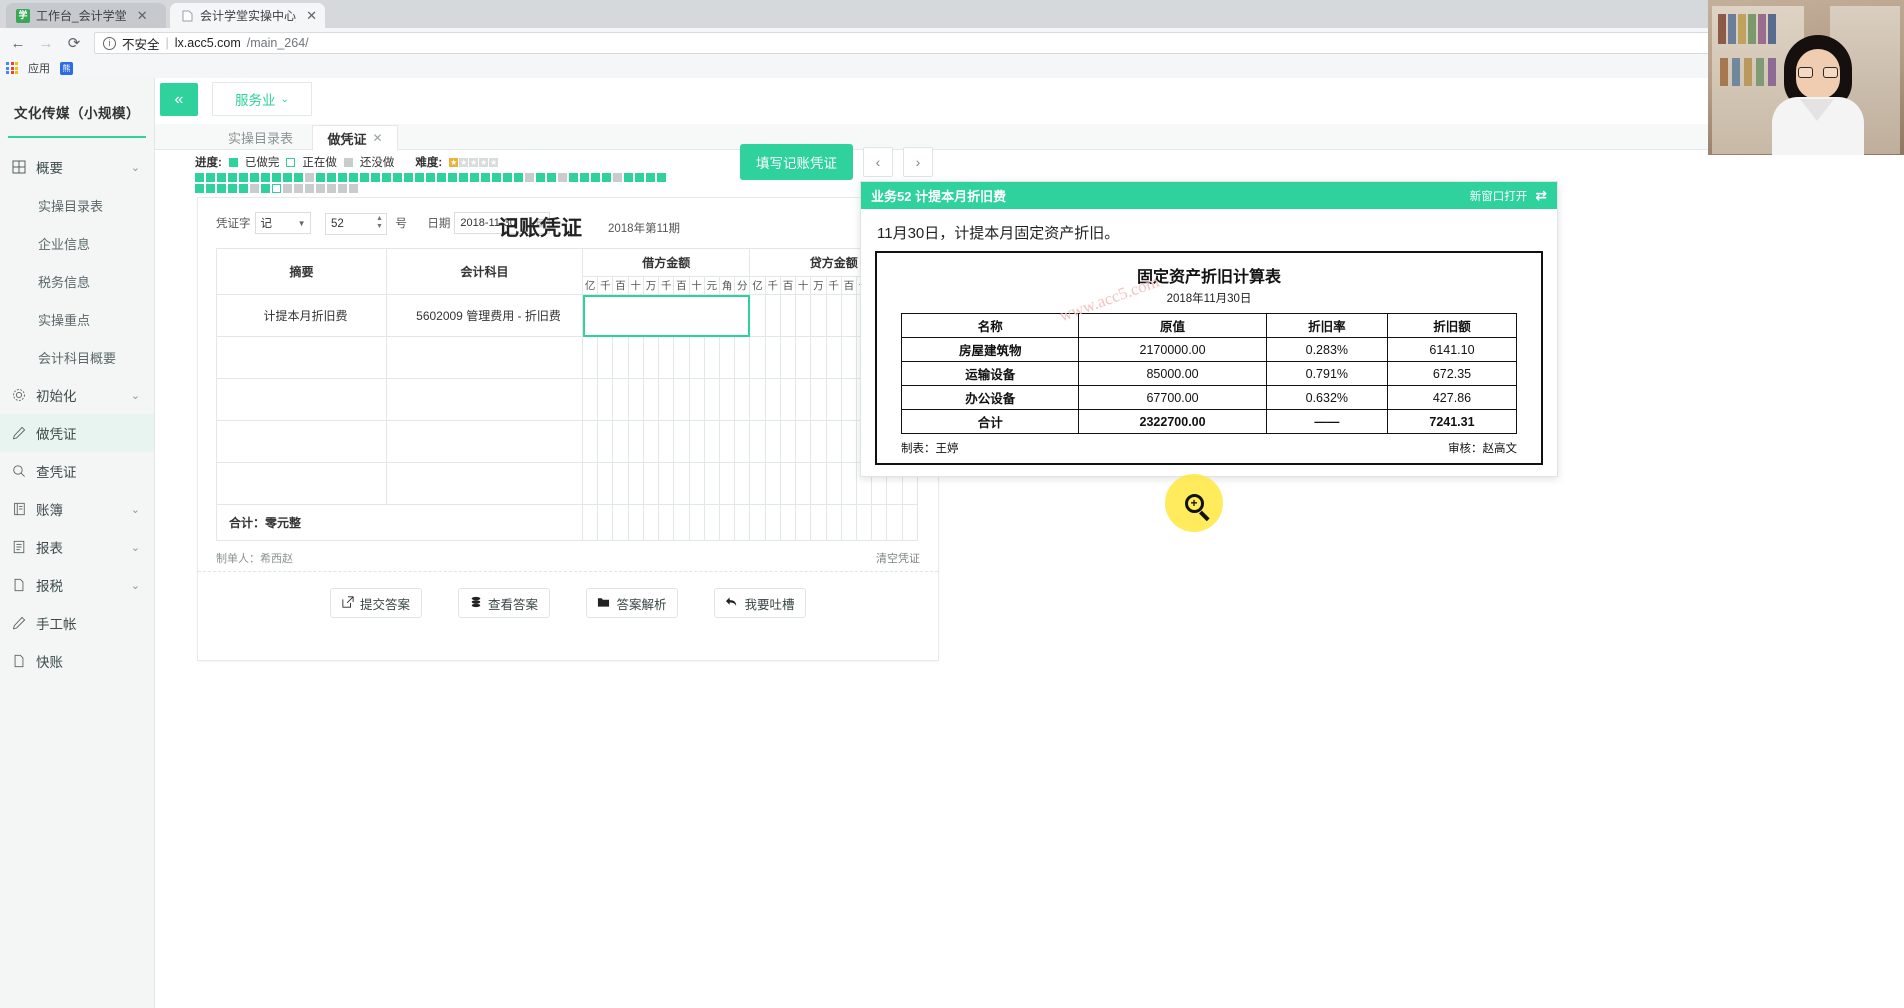  What do you see at coordinates (109, 43) in the screenshot?
I see `site-info-icon: i` at bounding box center [109, 43].